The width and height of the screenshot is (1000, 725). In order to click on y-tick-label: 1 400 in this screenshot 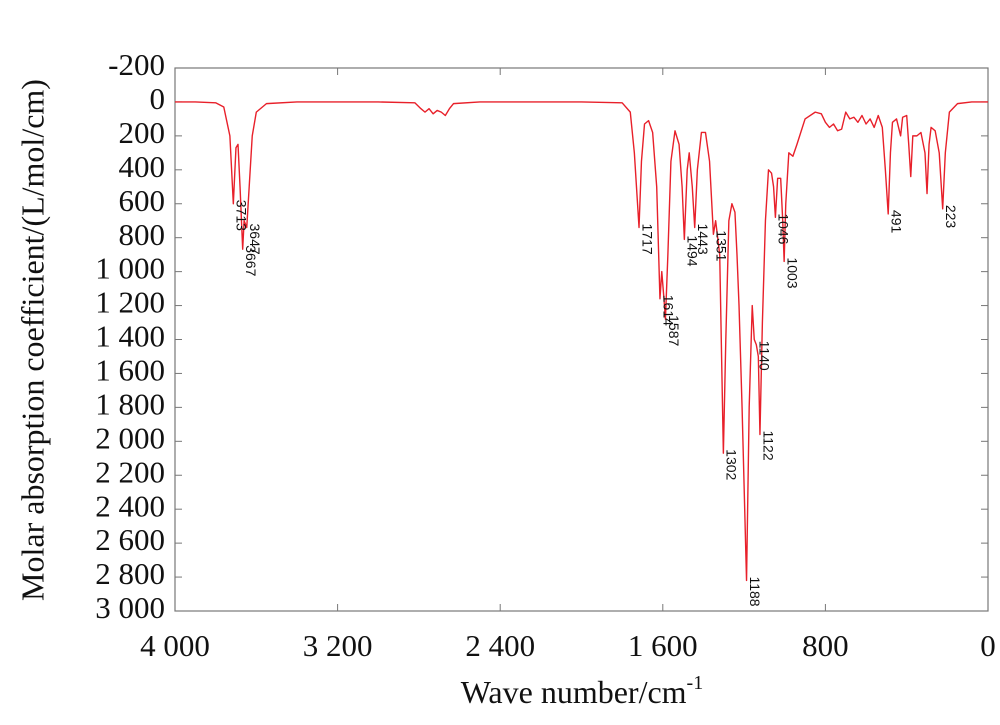, I will do `click(130, 336)`.